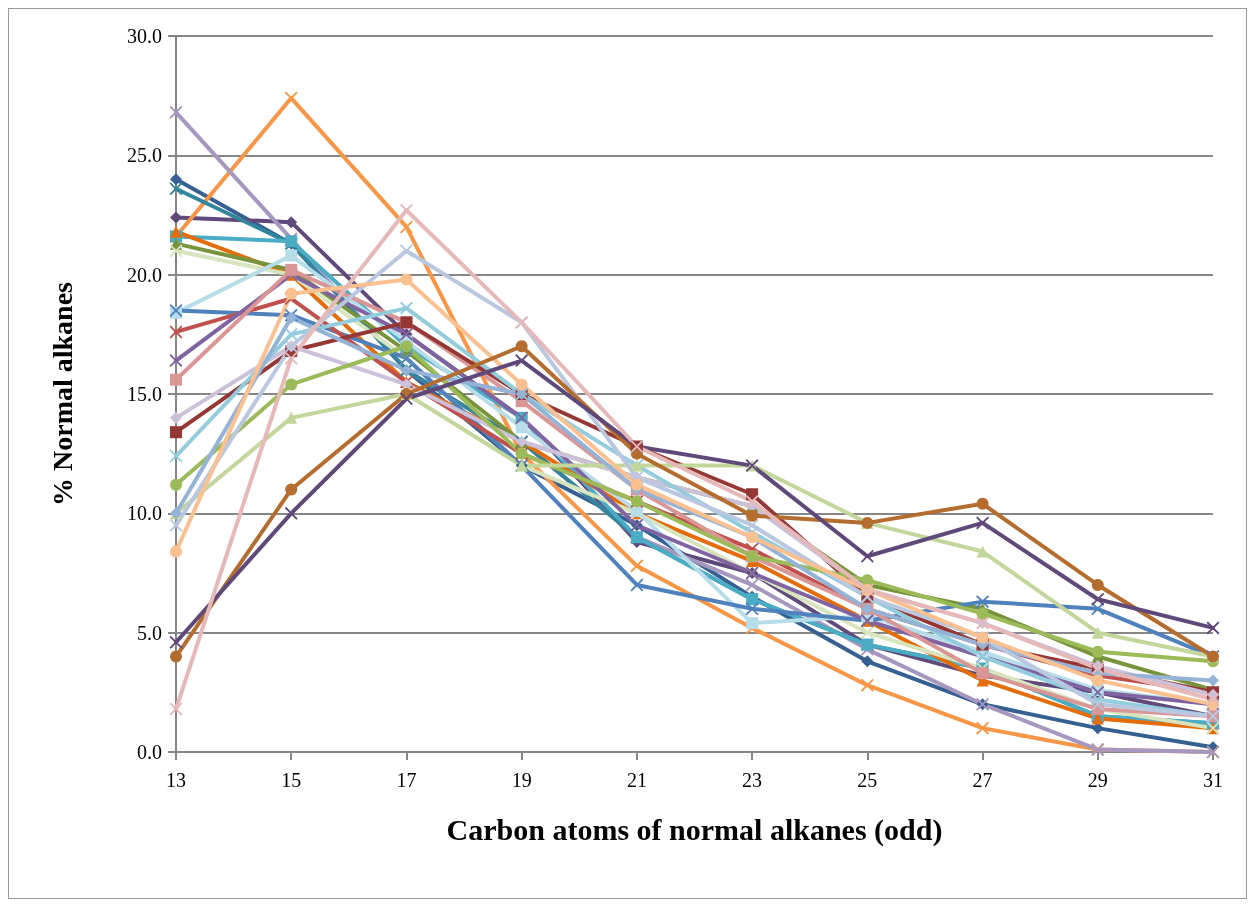 This screenshot has width=1255, height=907. I want to click on y-axis-title: % Normal alkanes, so click(62, 393).